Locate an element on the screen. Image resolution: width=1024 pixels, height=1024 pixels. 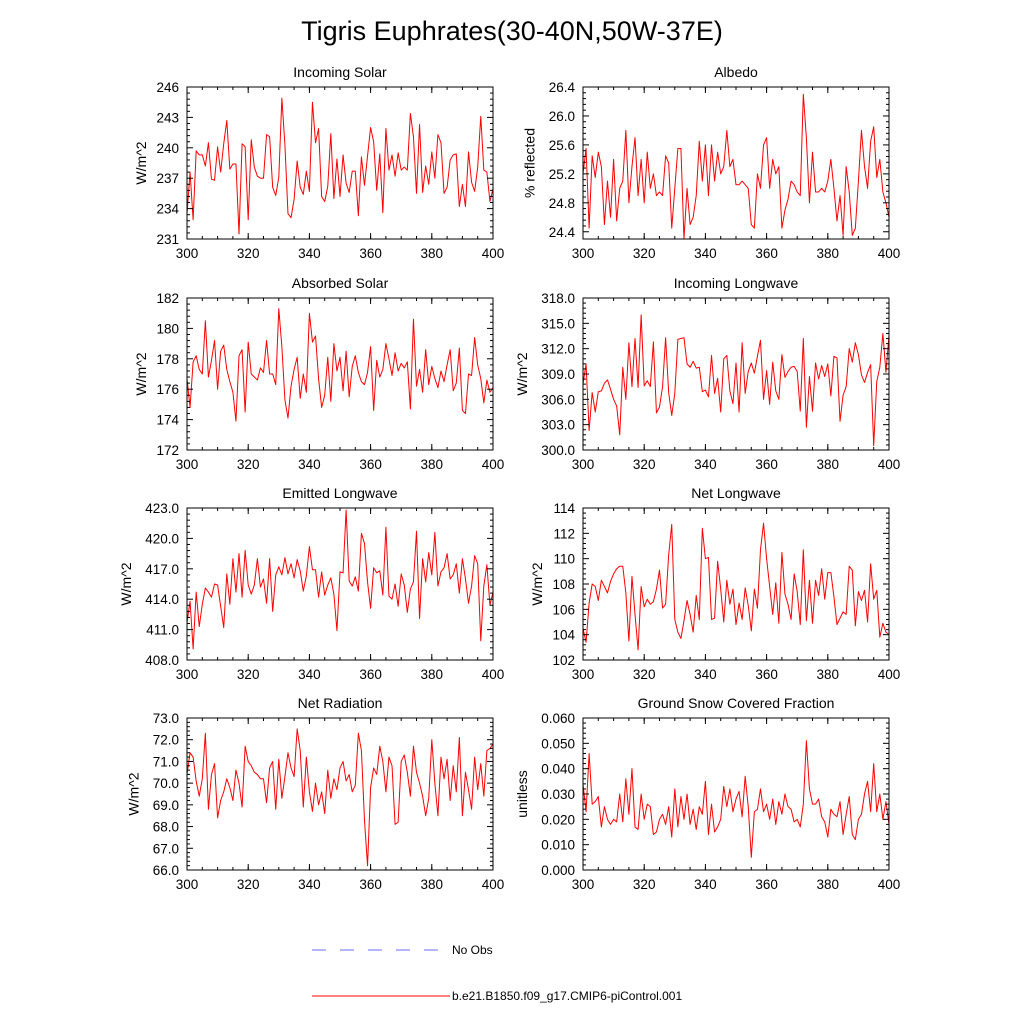
series-line-incoming-solar is located at coordinates (340, 166).